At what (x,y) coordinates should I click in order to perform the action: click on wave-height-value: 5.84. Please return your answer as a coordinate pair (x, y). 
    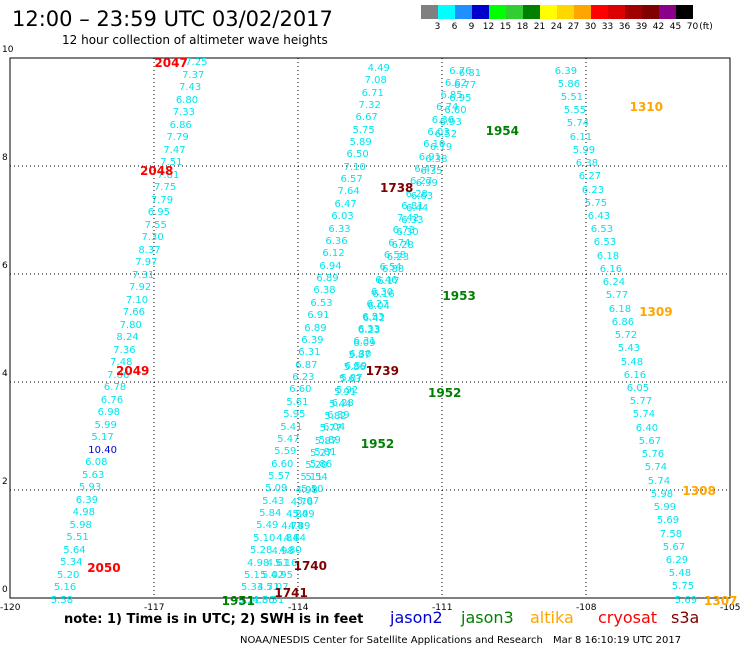
    Looking at the image, I should click on (270, 514).